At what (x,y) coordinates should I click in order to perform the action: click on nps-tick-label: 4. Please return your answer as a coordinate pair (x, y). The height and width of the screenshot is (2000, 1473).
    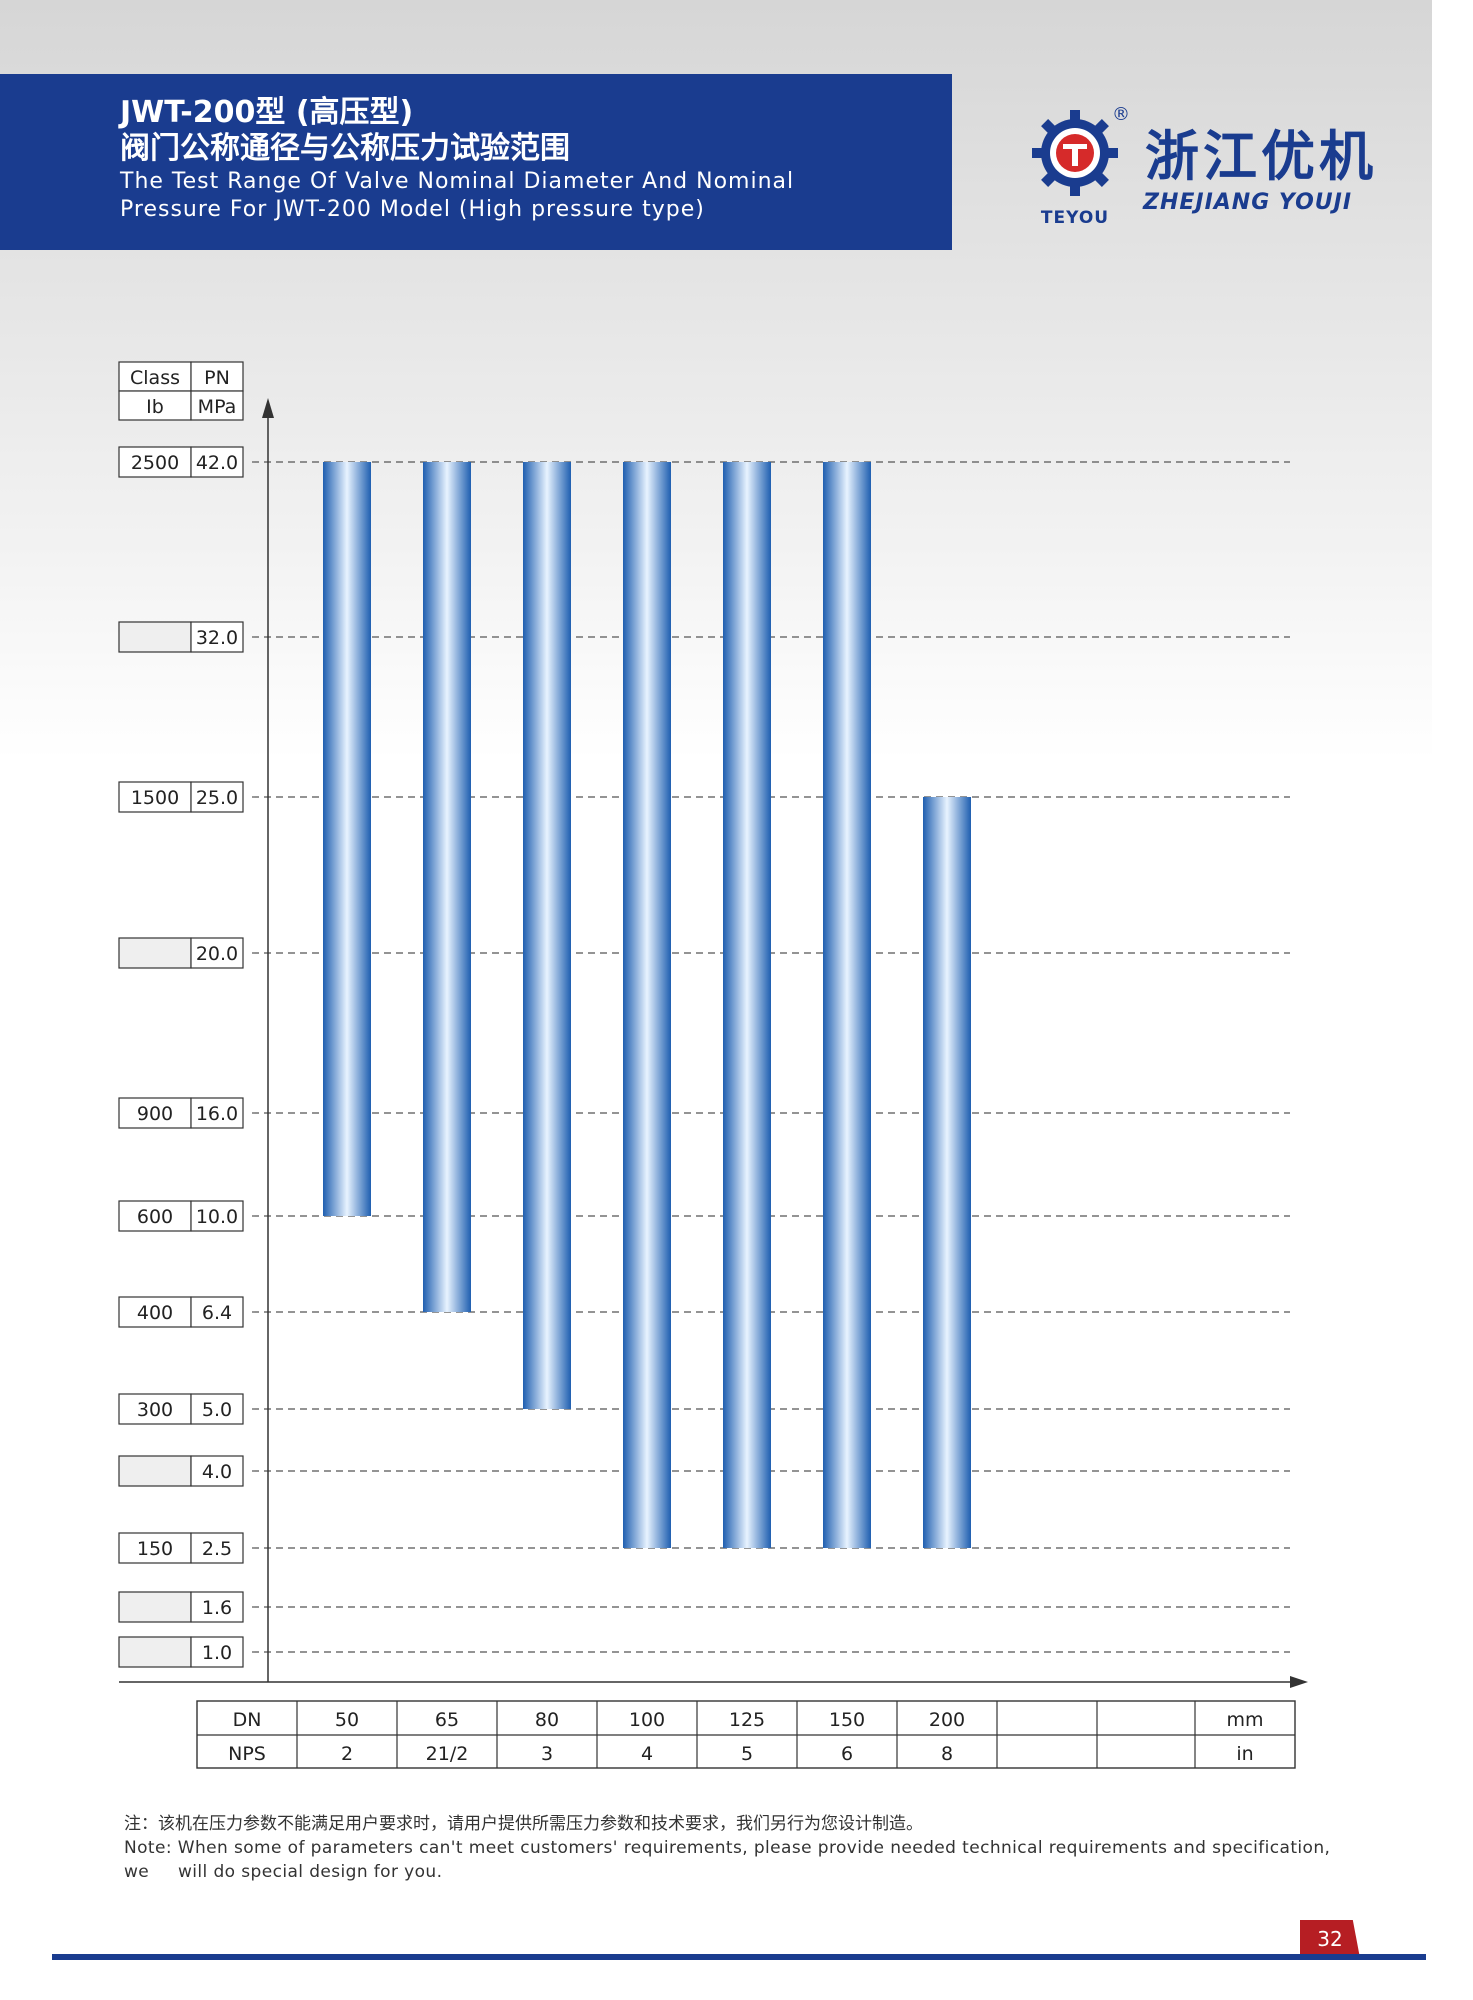
    Looking at the image, I should click on (647, 1754).